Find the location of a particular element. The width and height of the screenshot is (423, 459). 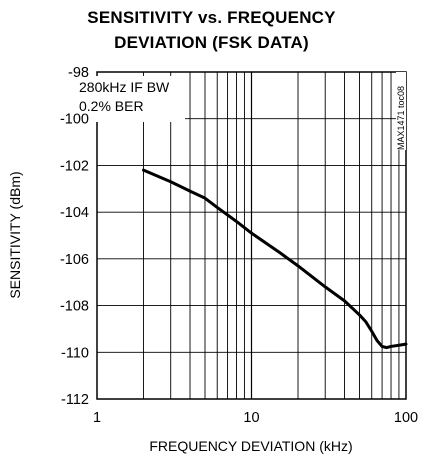

y-tick-label: -110 is located at coordinates (75, 353).